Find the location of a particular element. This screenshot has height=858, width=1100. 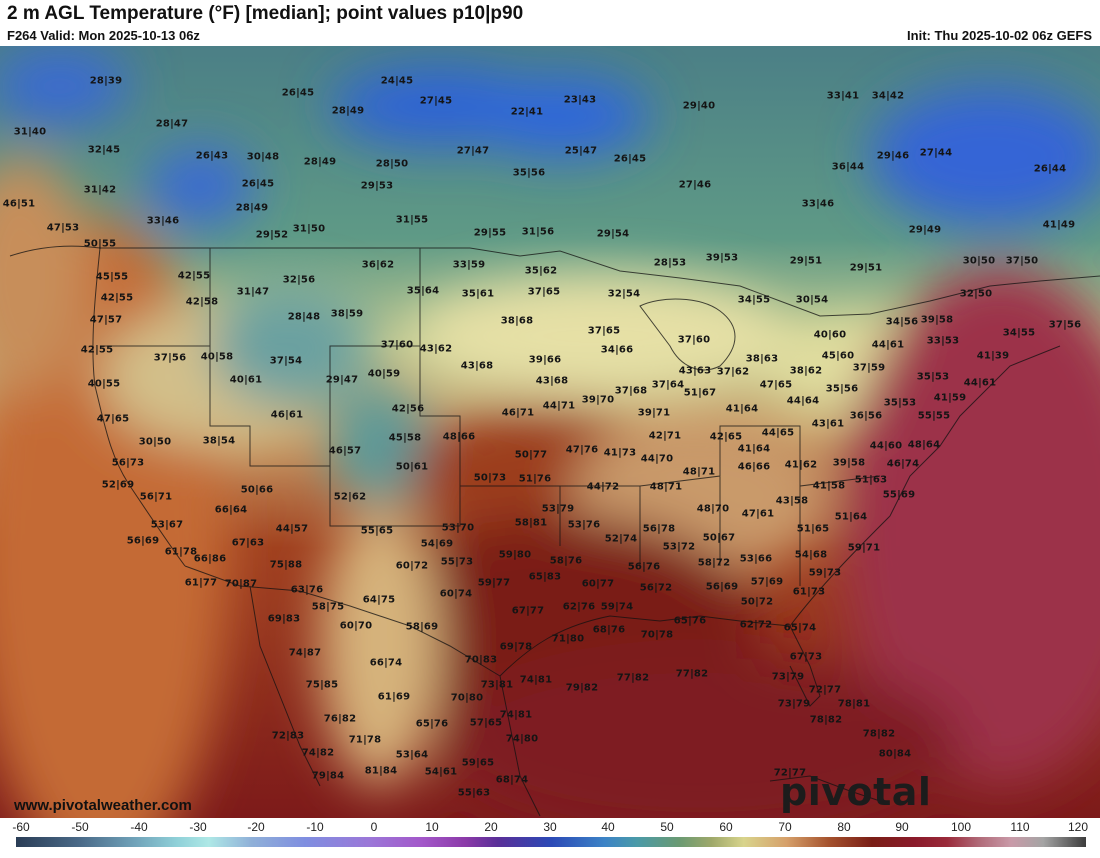

point-value: 44|72 is located at coordinates (603, 487).